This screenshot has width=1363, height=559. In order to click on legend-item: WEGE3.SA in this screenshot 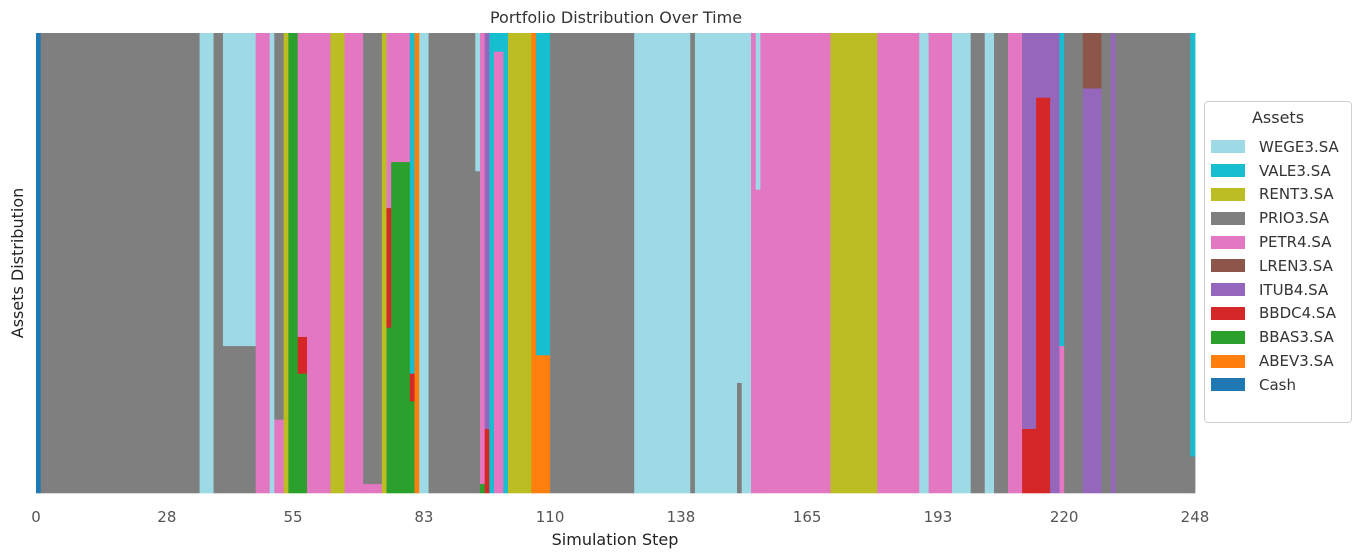, I will do `click(1275, 147)`.